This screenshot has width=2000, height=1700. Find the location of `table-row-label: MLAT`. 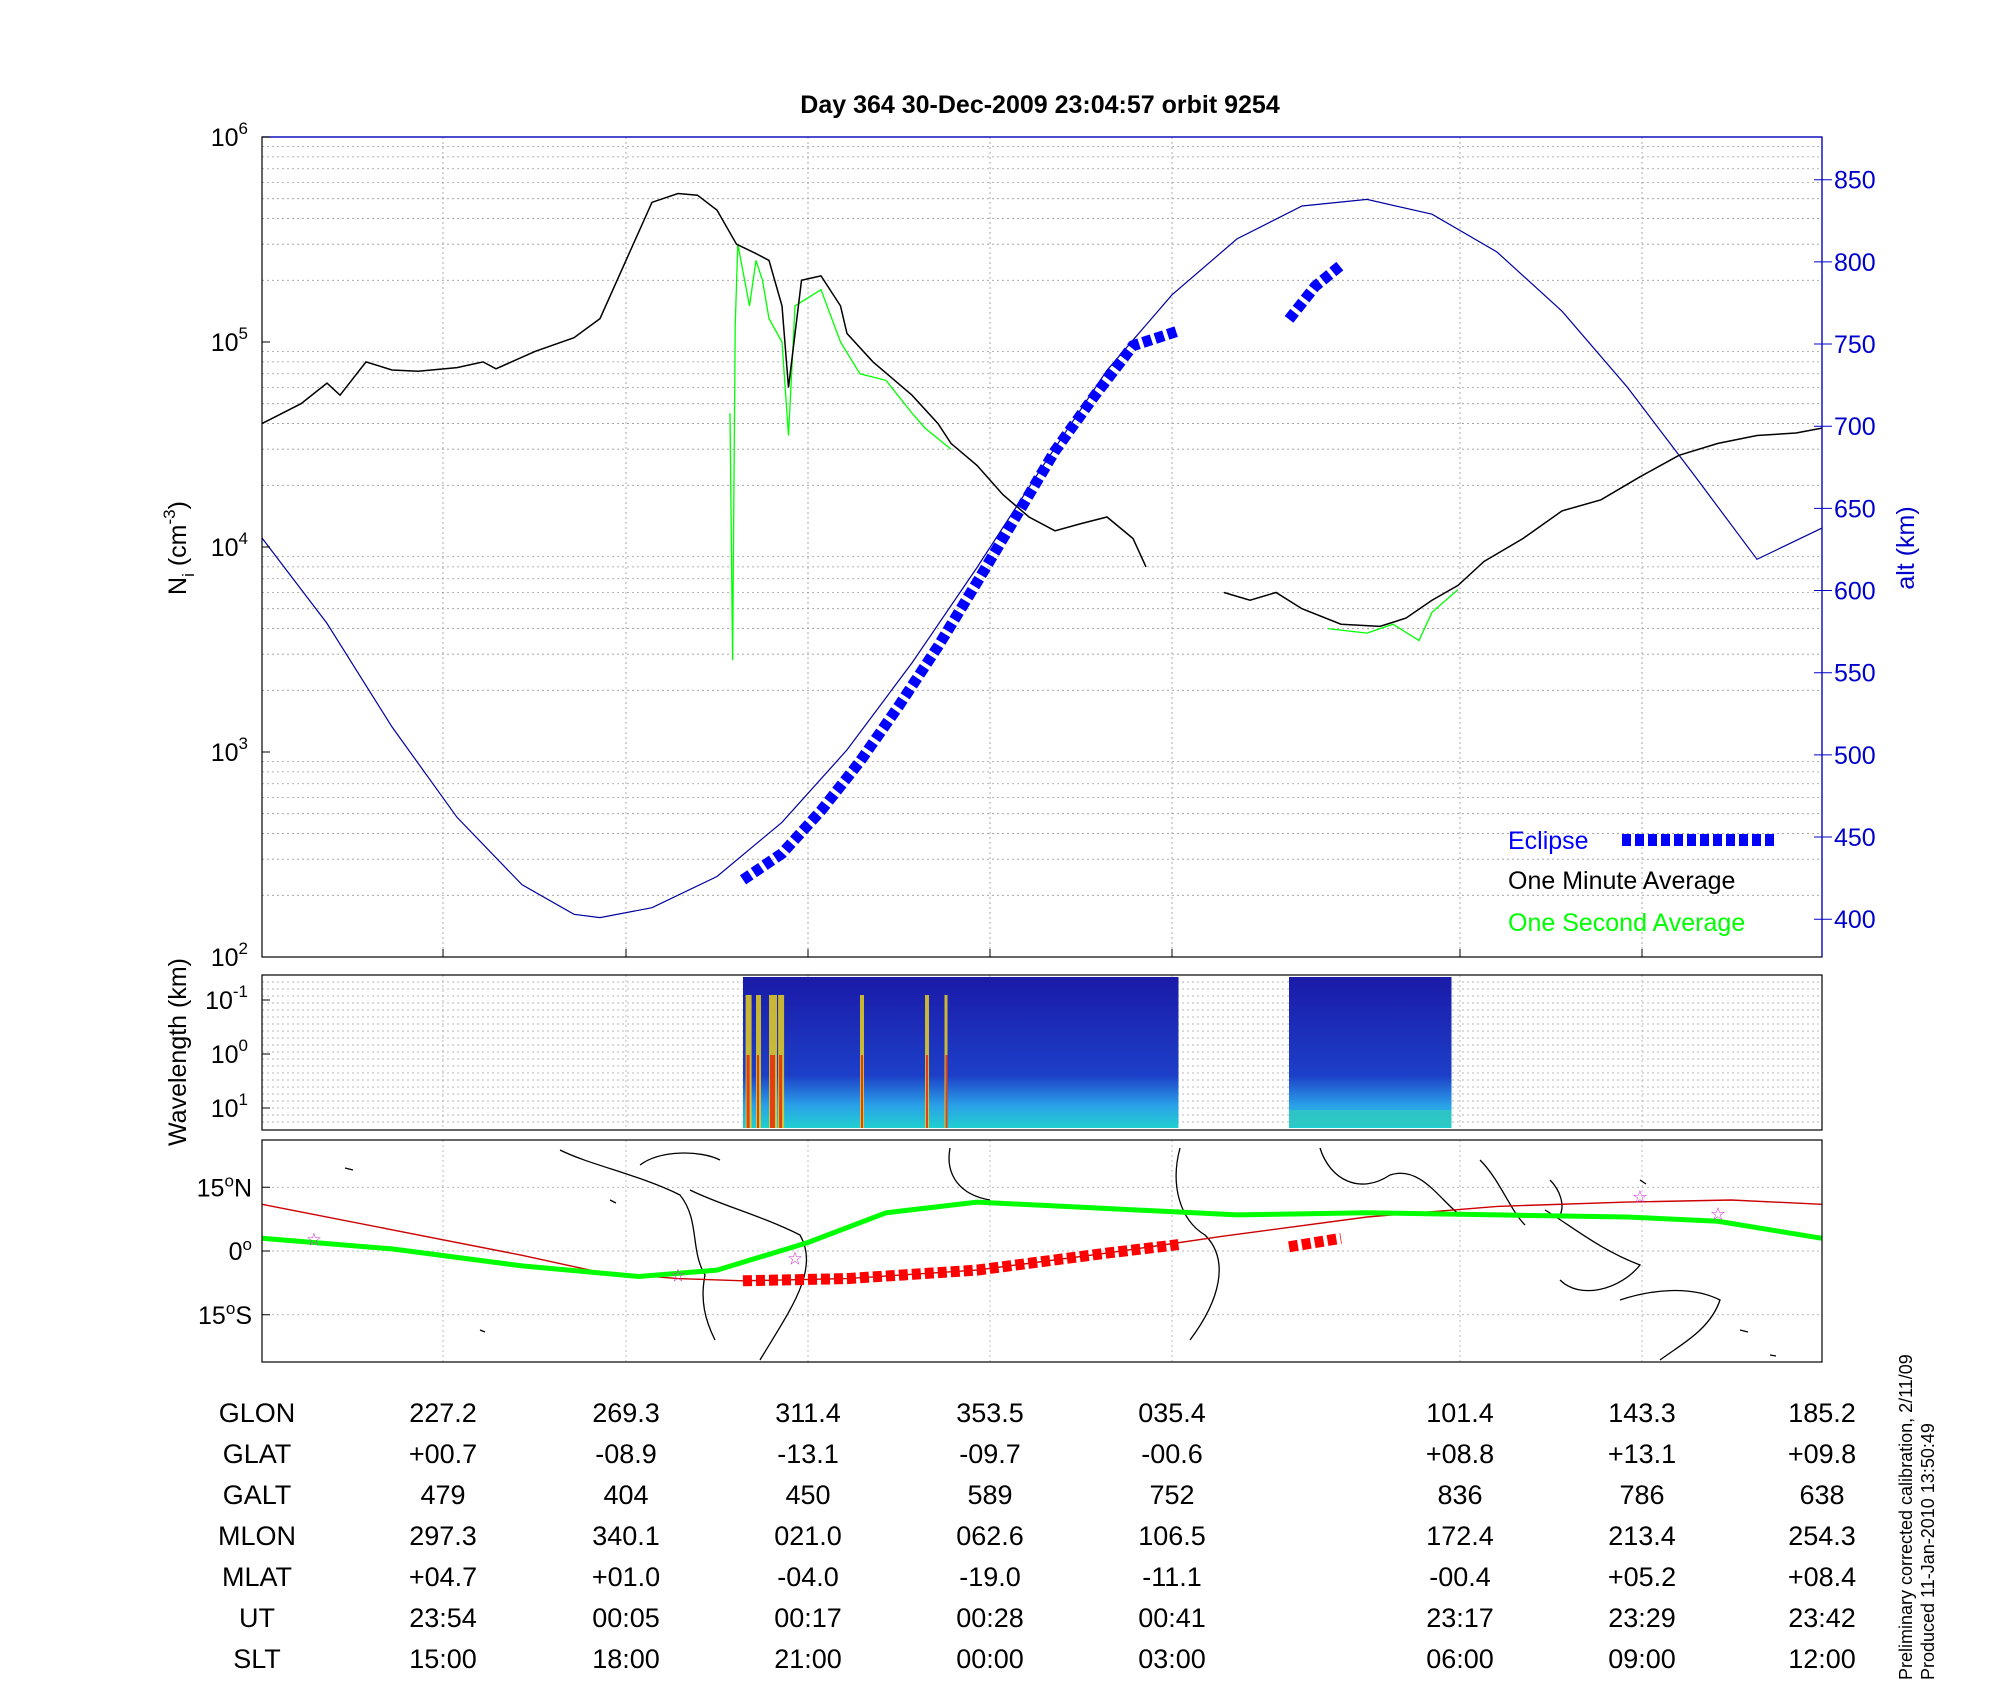

table-row-label: MLAT is located at coordinates (257, 1577).